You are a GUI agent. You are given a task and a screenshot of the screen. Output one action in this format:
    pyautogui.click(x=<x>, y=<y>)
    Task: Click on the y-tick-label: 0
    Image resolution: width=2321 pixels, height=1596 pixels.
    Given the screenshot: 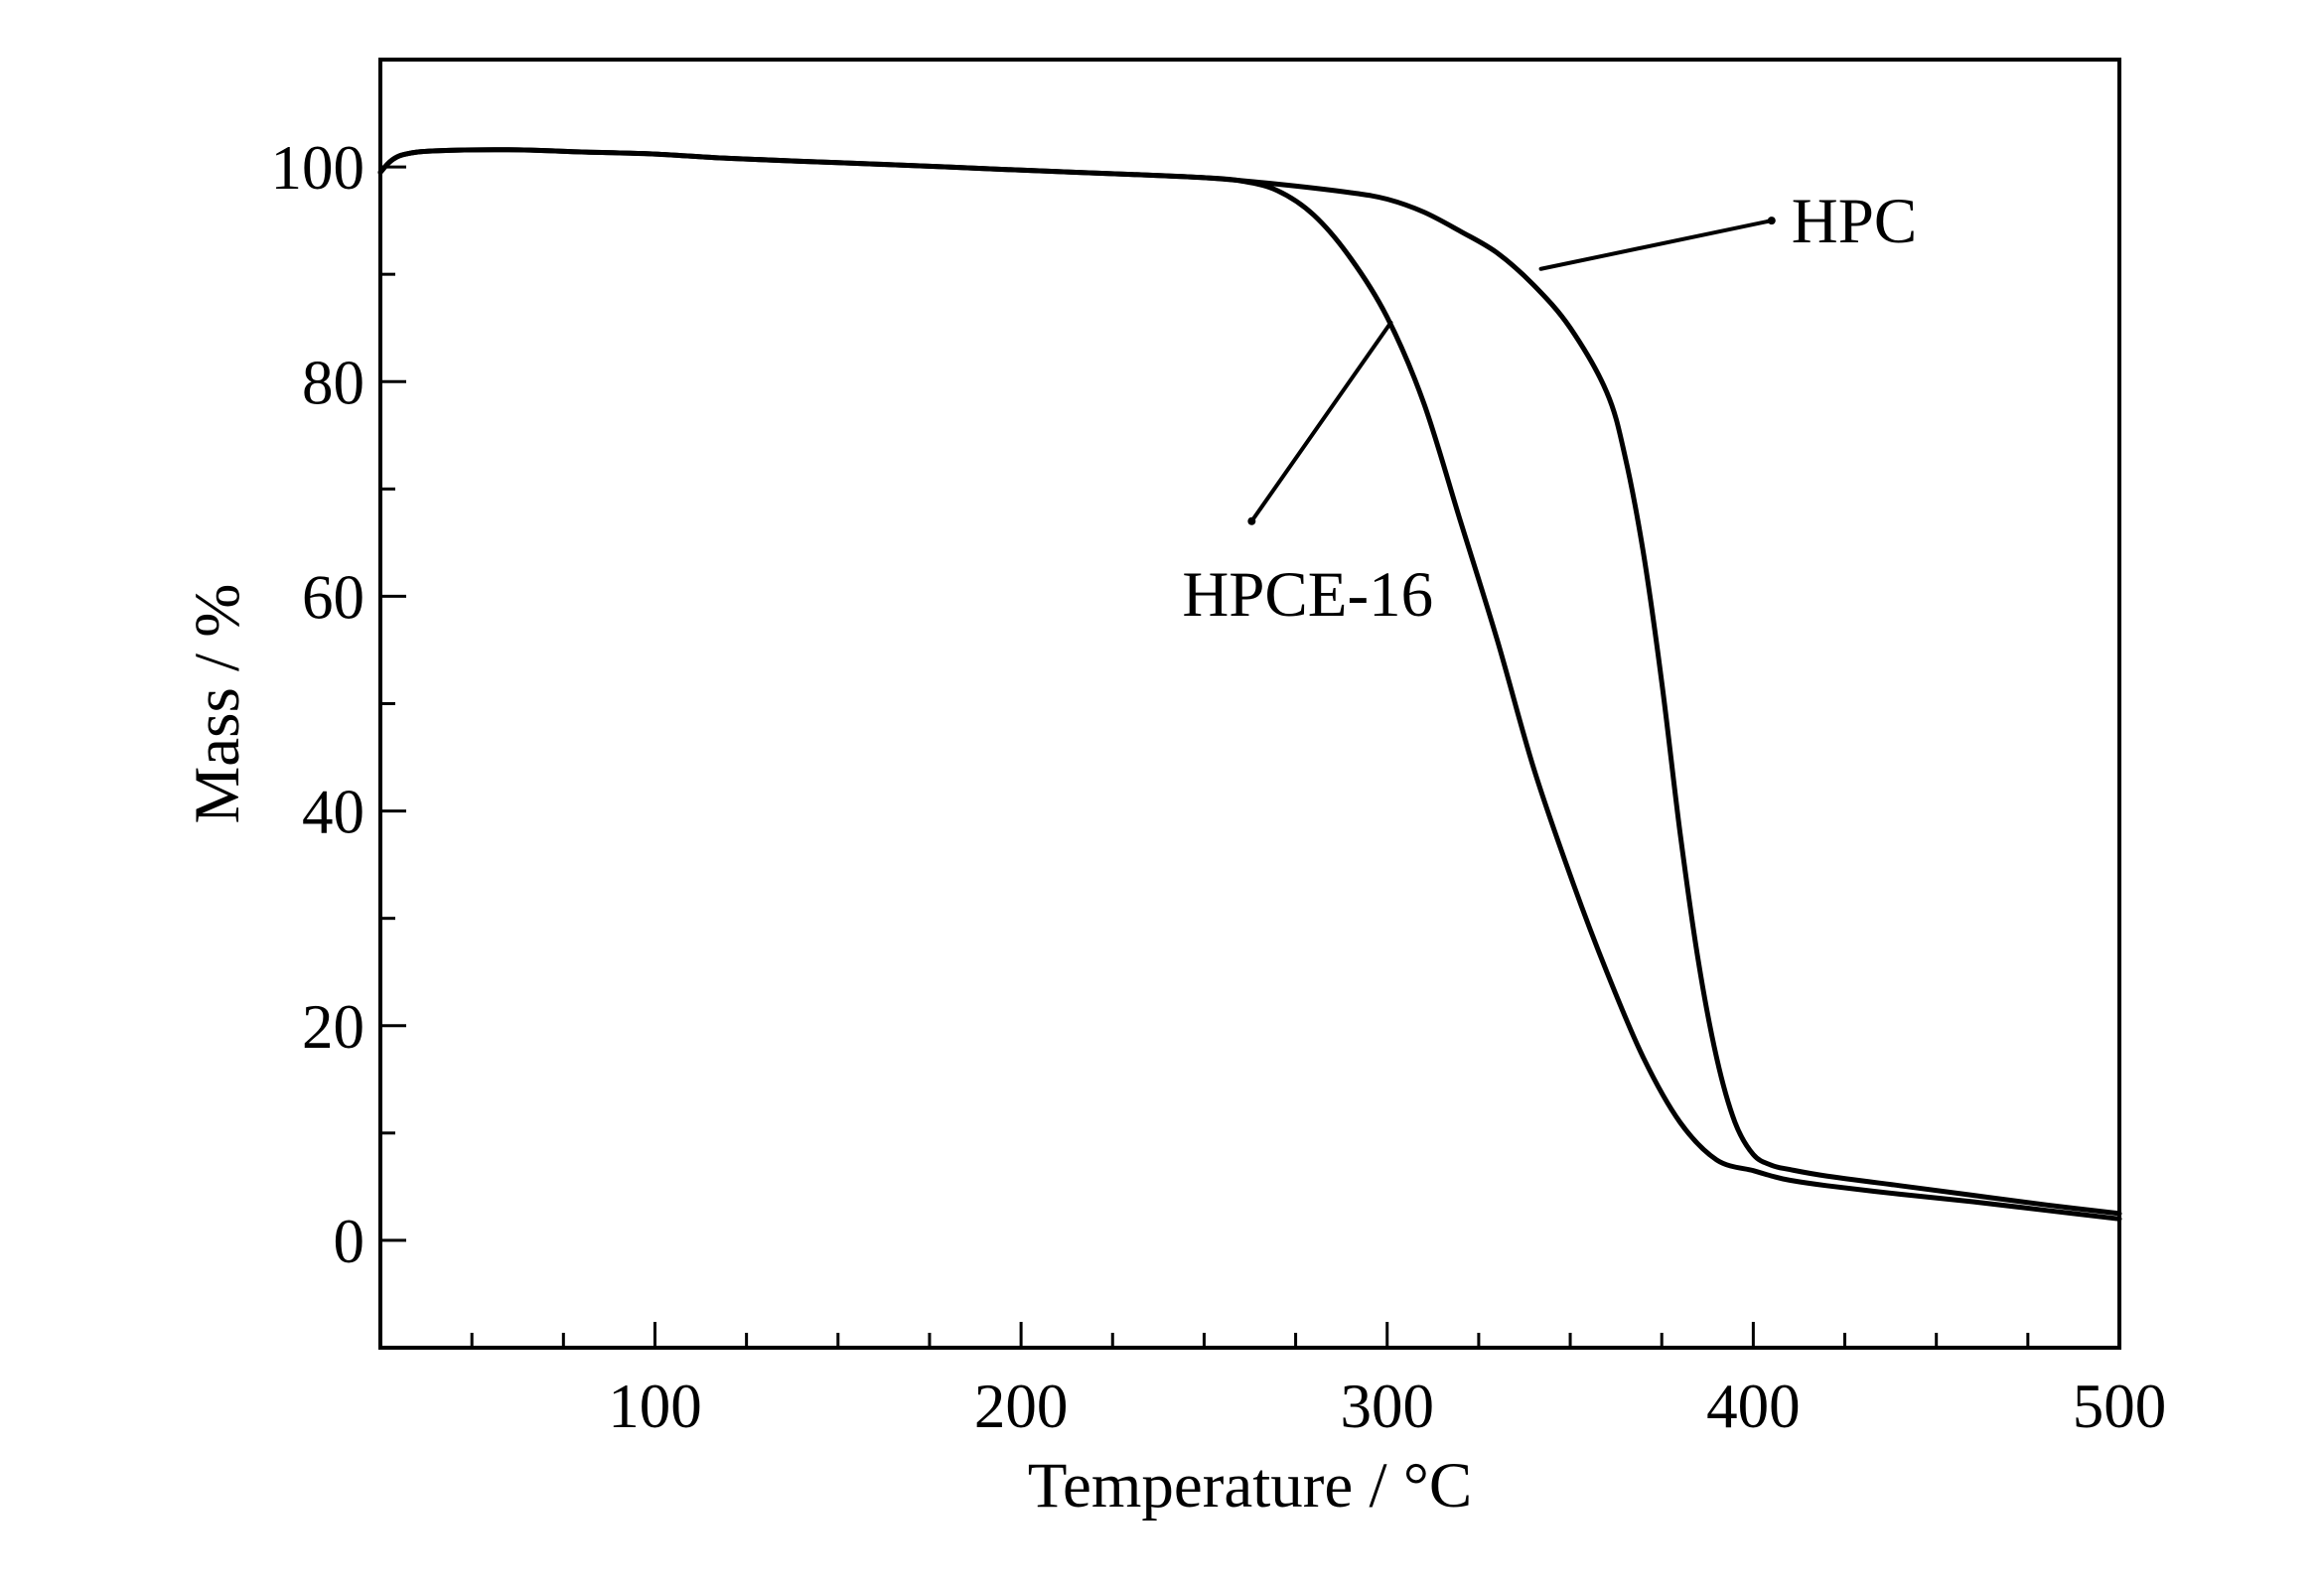 What is the action you would take?
    pyautogui.click(x=349, y=1242)
    